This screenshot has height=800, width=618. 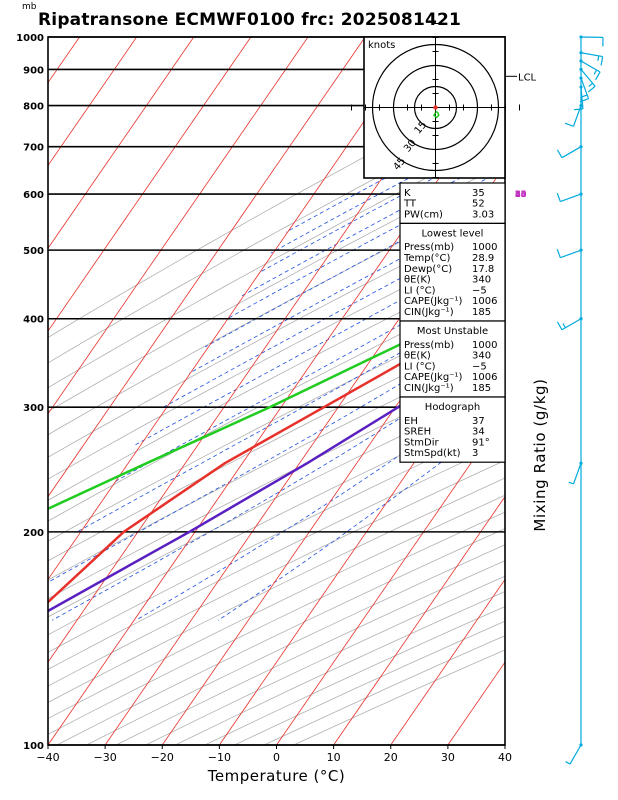 I want to click on lowest-level-row-label: CIN(Jkg⁻¹), so click(x=429, y=312).